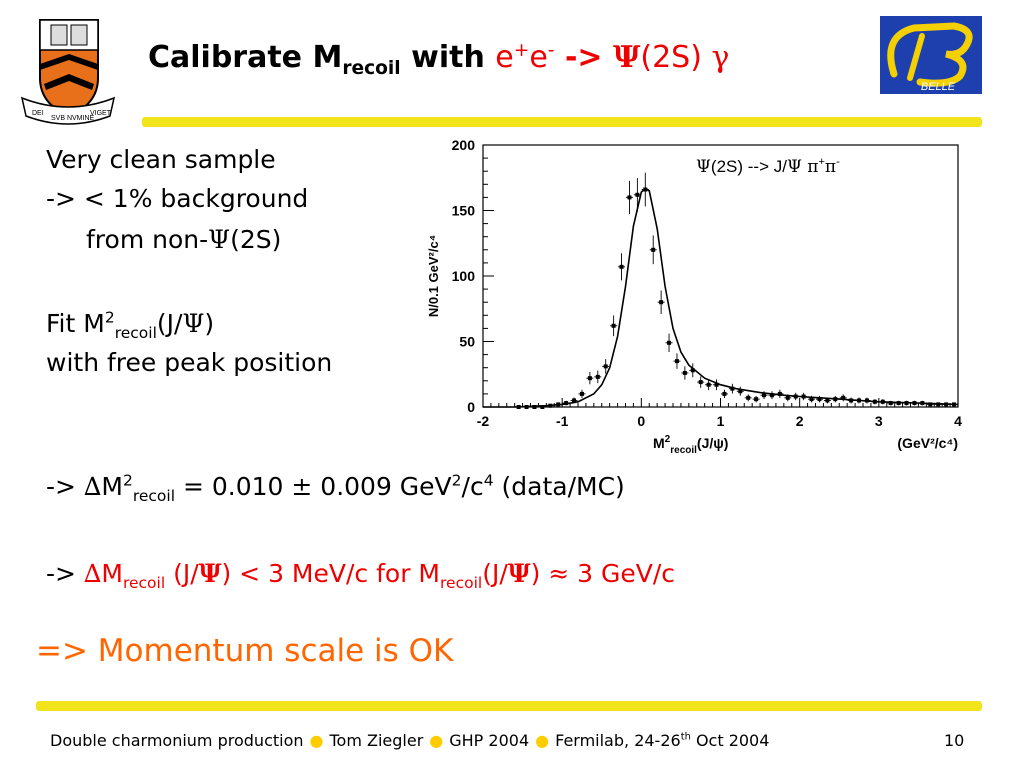 The image size is (1024, 768). What do you see at coordinates (182, 573) in the screenshot?
I see `result-2-jpsi-open: (J/` at bounding box center [182, 573].